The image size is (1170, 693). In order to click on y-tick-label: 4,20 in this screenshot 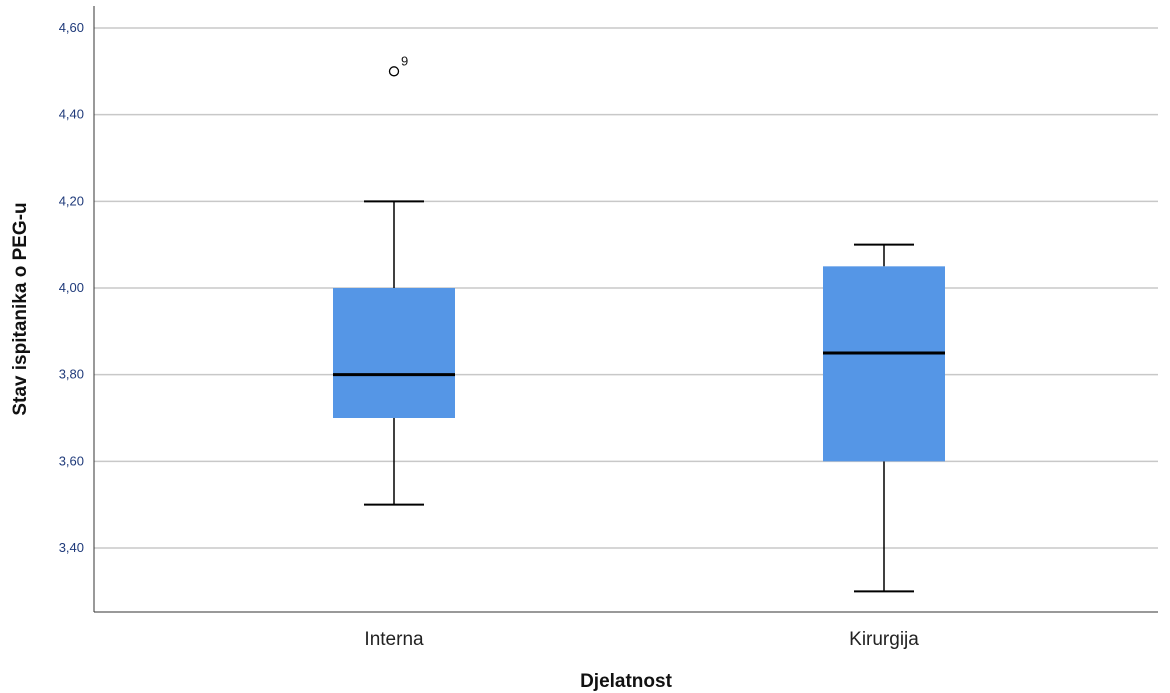, I will do `click(71, 200)`.